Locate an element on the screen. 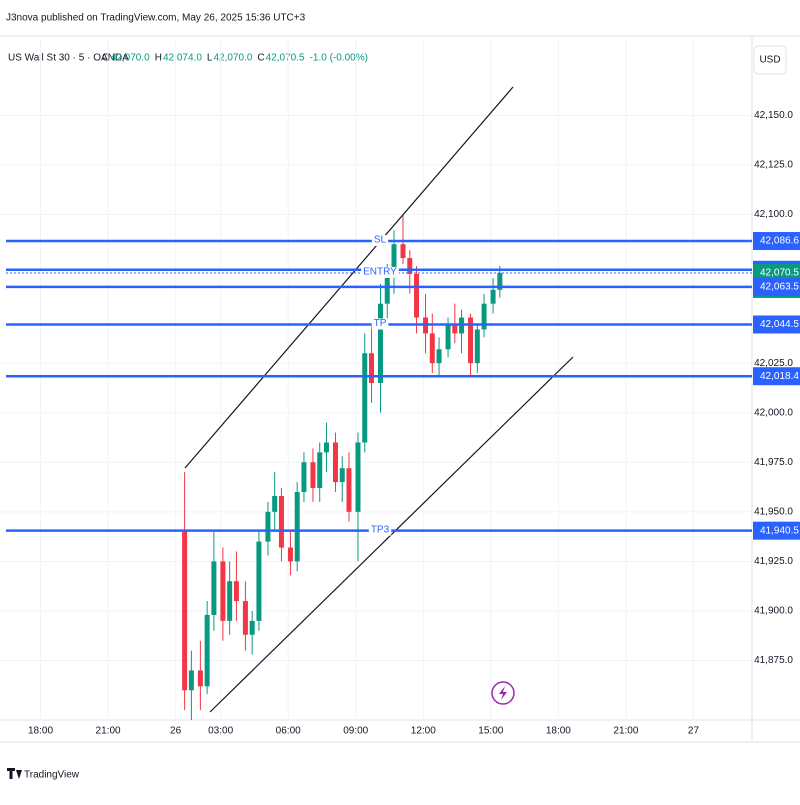 This screenshot has width=800, height=805. y-tick-label: 41,925.0 is located at coordinates (773, 561).